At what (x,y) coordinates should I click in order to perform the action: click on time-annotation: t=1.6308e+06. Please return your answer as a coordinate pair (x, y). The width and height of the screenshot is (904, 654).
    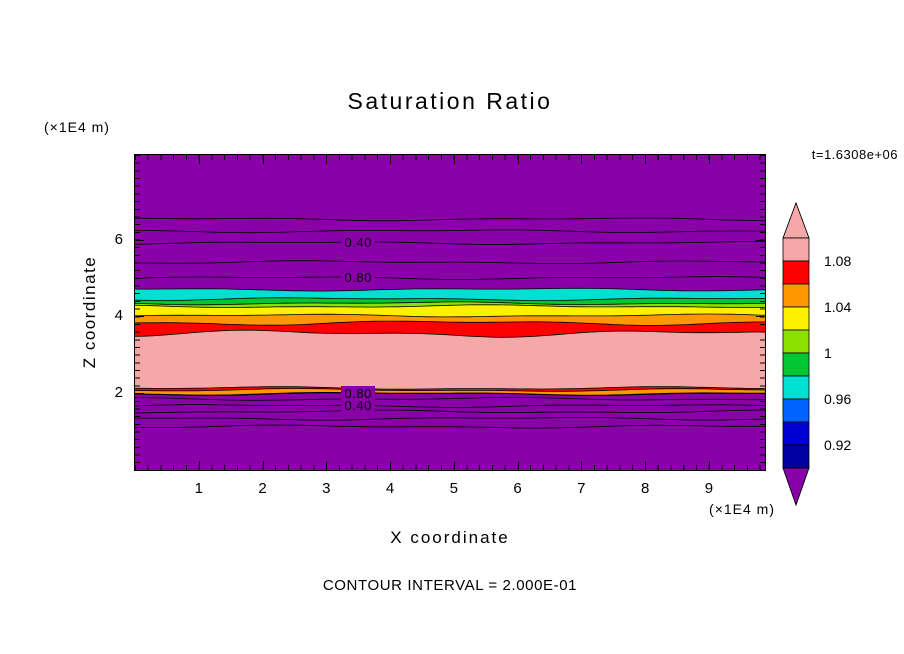
    Looking at the image, I should click on (854, 154).